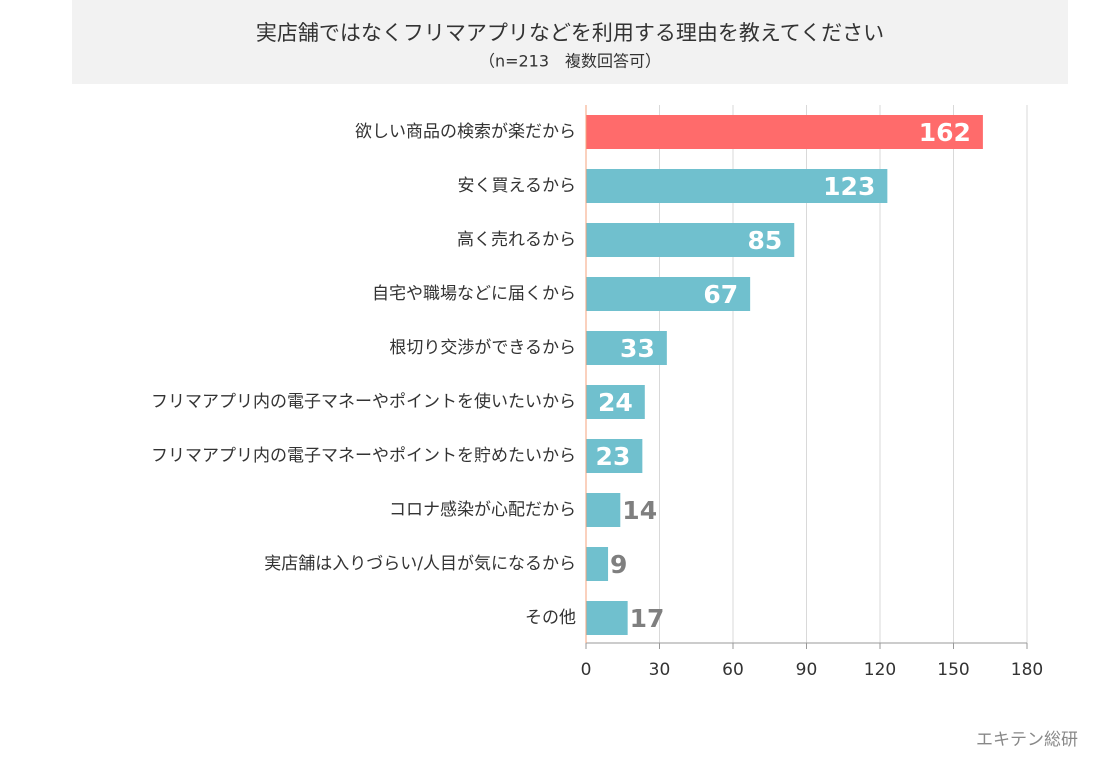 The width and height of the screenshot is (1107, 765). Describe the element at coordinates (660, 670) in the screenshot. I see `x-tick-label: 30` at that location.